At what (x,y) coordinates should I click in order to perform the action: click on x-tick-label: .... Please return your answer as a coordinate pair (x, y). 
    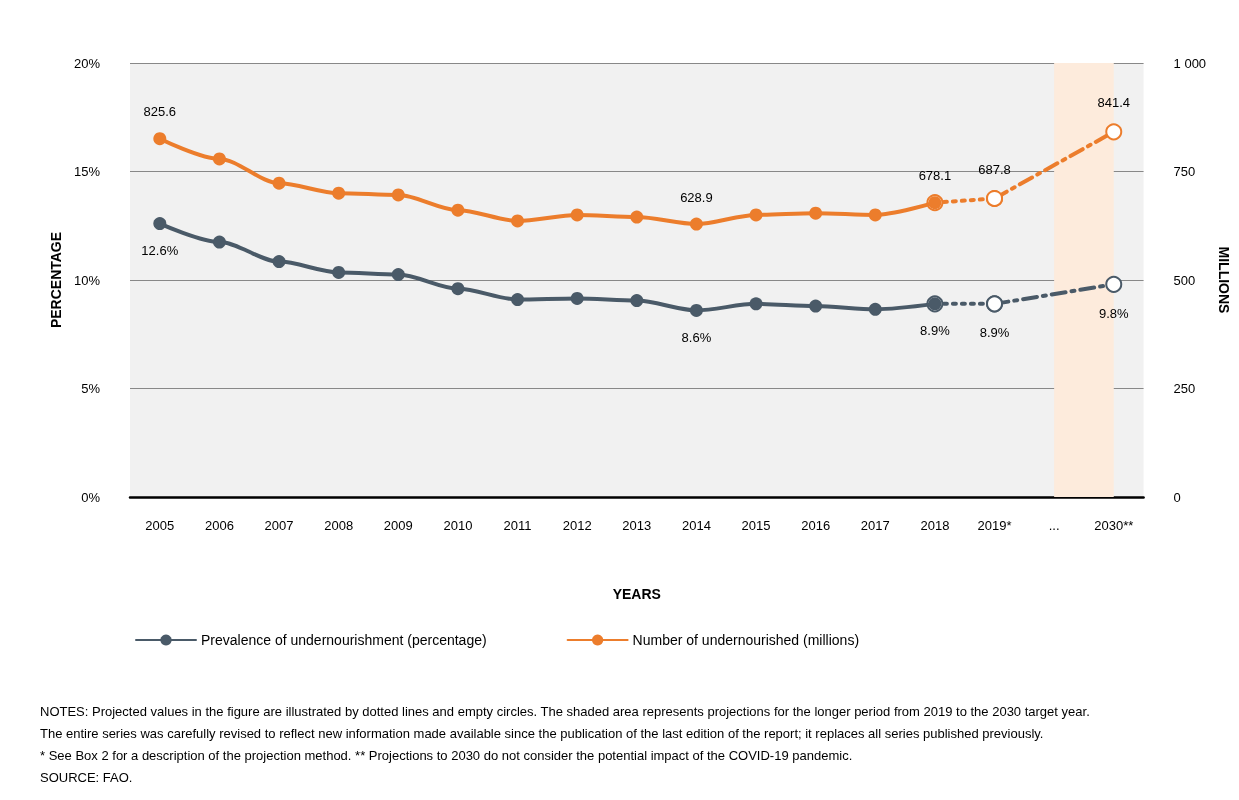
    Looking at the image, I should click on (1054, 525).